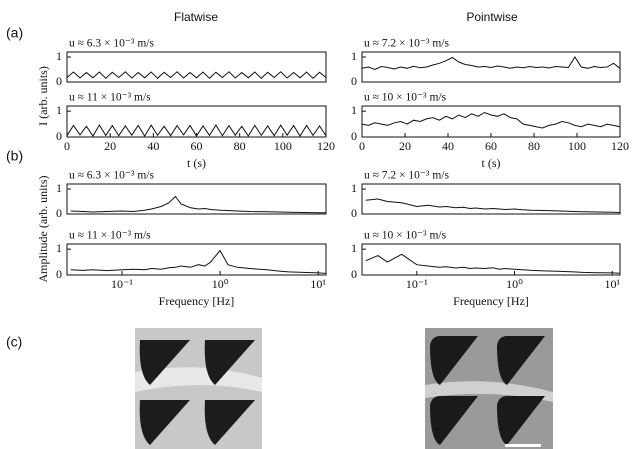 This screenshot has width=633, height=449. Describe the element at coordinates (43, 229) in the screenshot. I see `y-axis-label: Amplitude (arb. units)` at that location.